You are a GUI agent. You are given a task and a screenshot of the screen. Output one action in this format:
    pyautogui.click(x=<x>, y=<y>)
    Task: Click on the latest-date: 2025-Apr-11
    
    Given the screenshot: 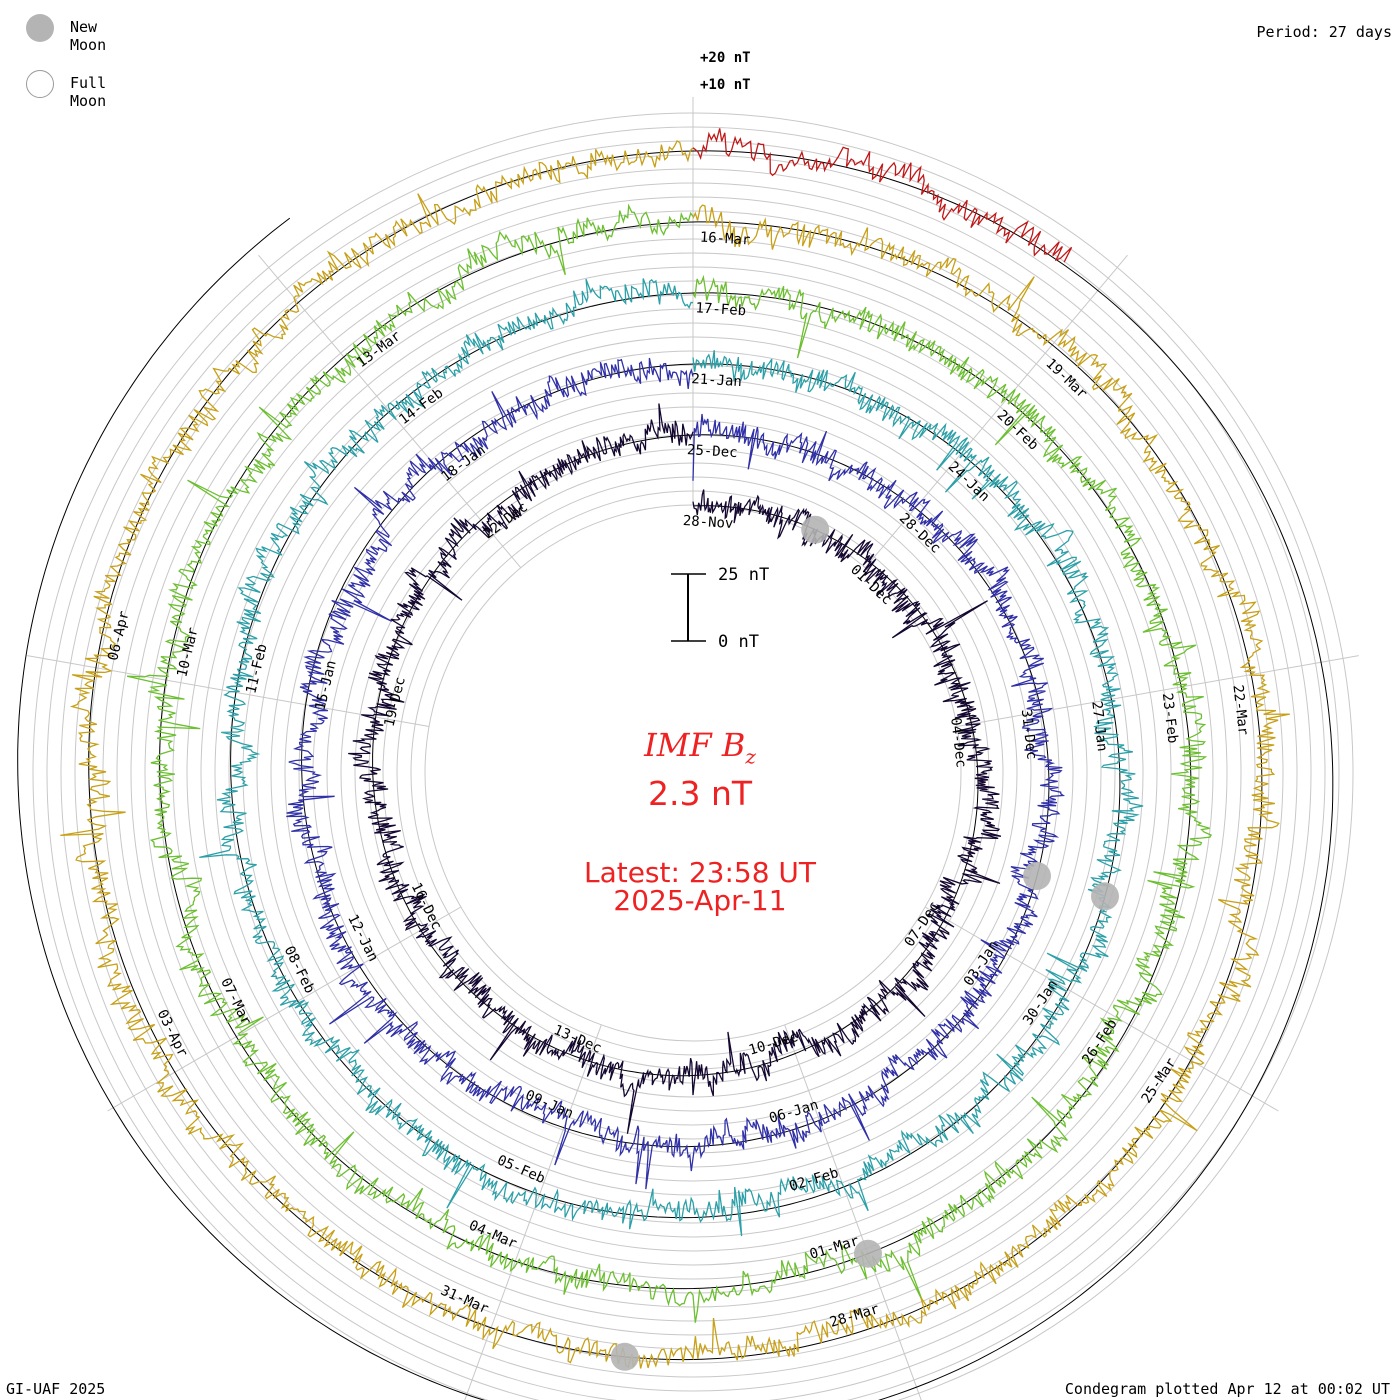 What is the action you would take?
    pyautogui.click(x=700, y=900)
    